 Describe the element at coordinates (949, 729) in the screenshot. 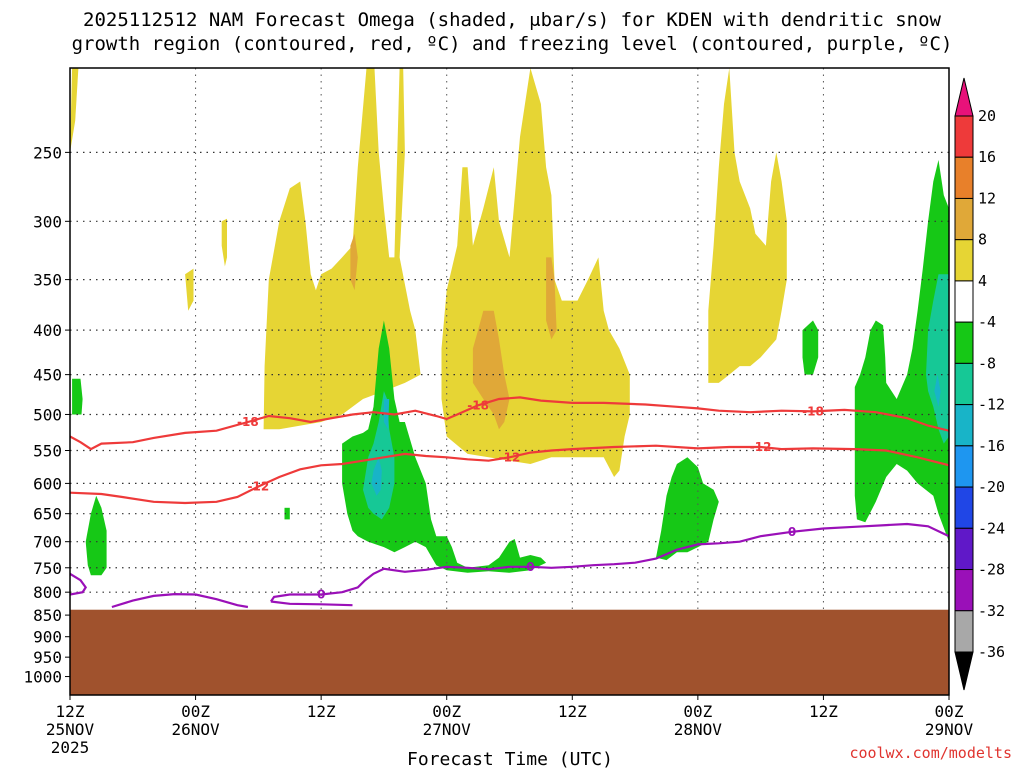

I see `x-tick-date: 29NOV` at that location.